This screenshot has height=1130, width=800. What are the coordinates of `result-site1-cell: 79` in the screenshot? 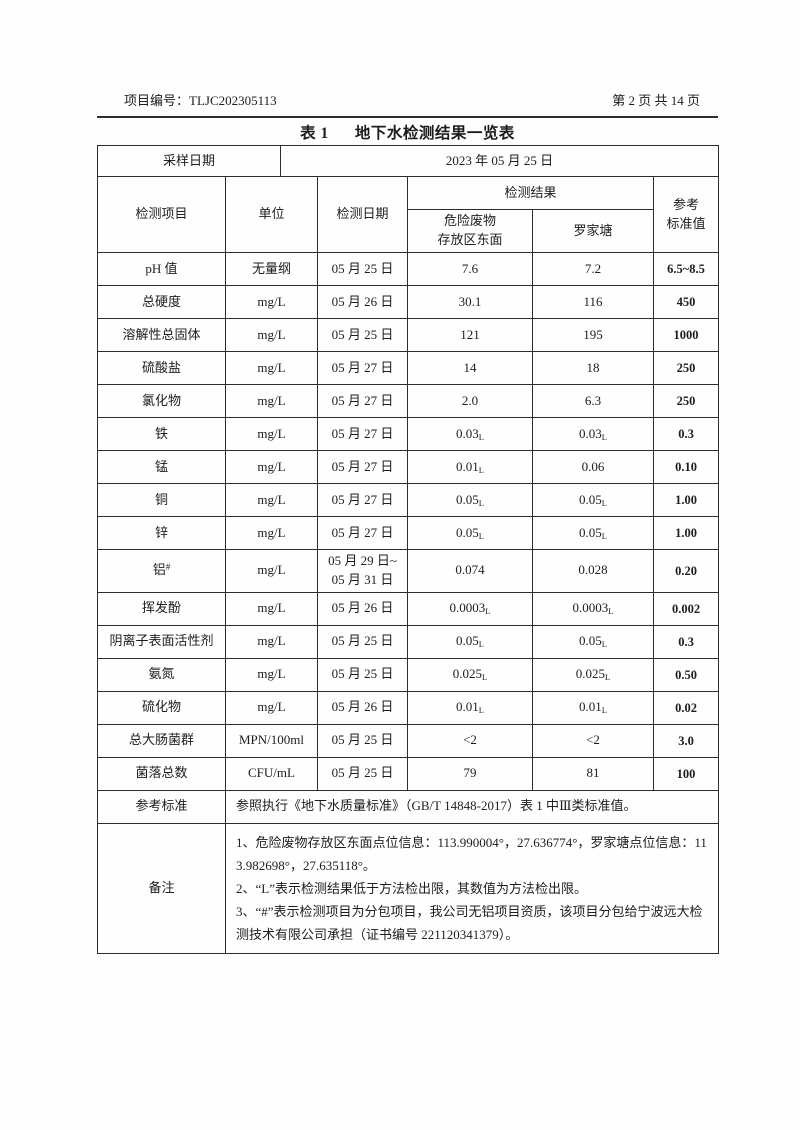 It's located at (470, 773).